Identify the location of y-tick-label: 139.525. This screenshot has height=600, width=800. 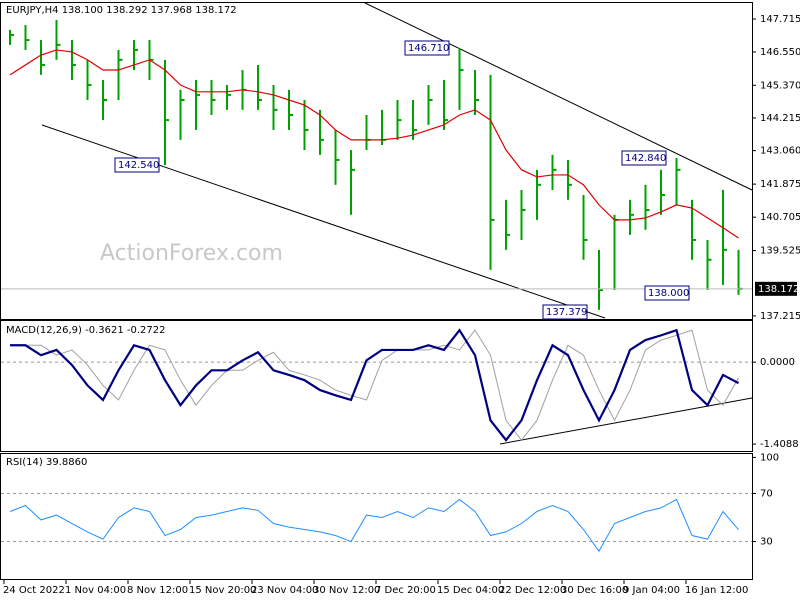
(780, 251).